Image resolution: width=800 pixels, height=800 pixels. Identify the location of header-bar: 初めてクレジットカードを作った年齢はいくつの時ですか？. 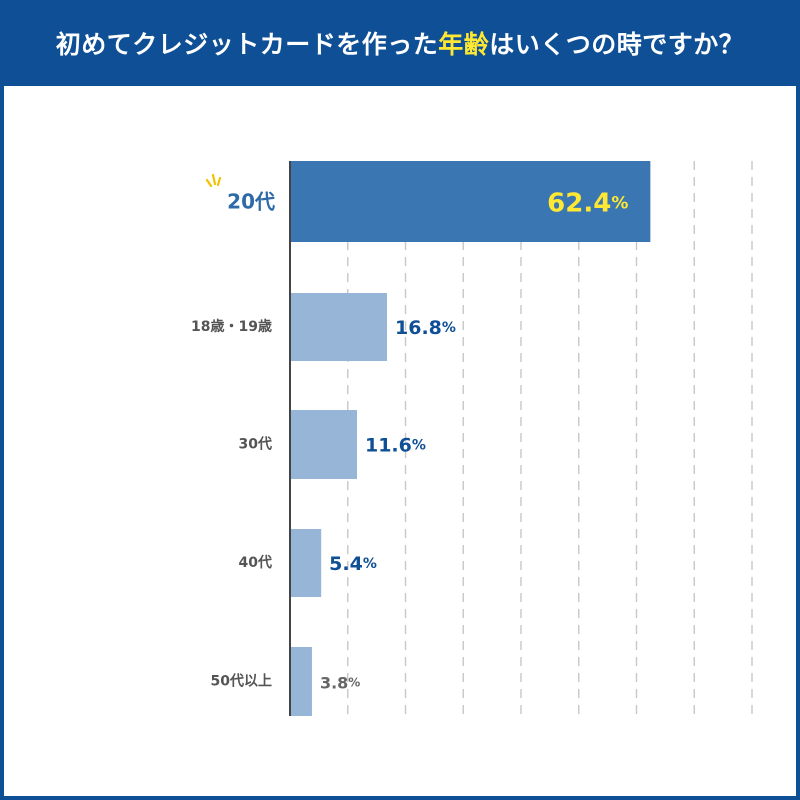
(400, 43).